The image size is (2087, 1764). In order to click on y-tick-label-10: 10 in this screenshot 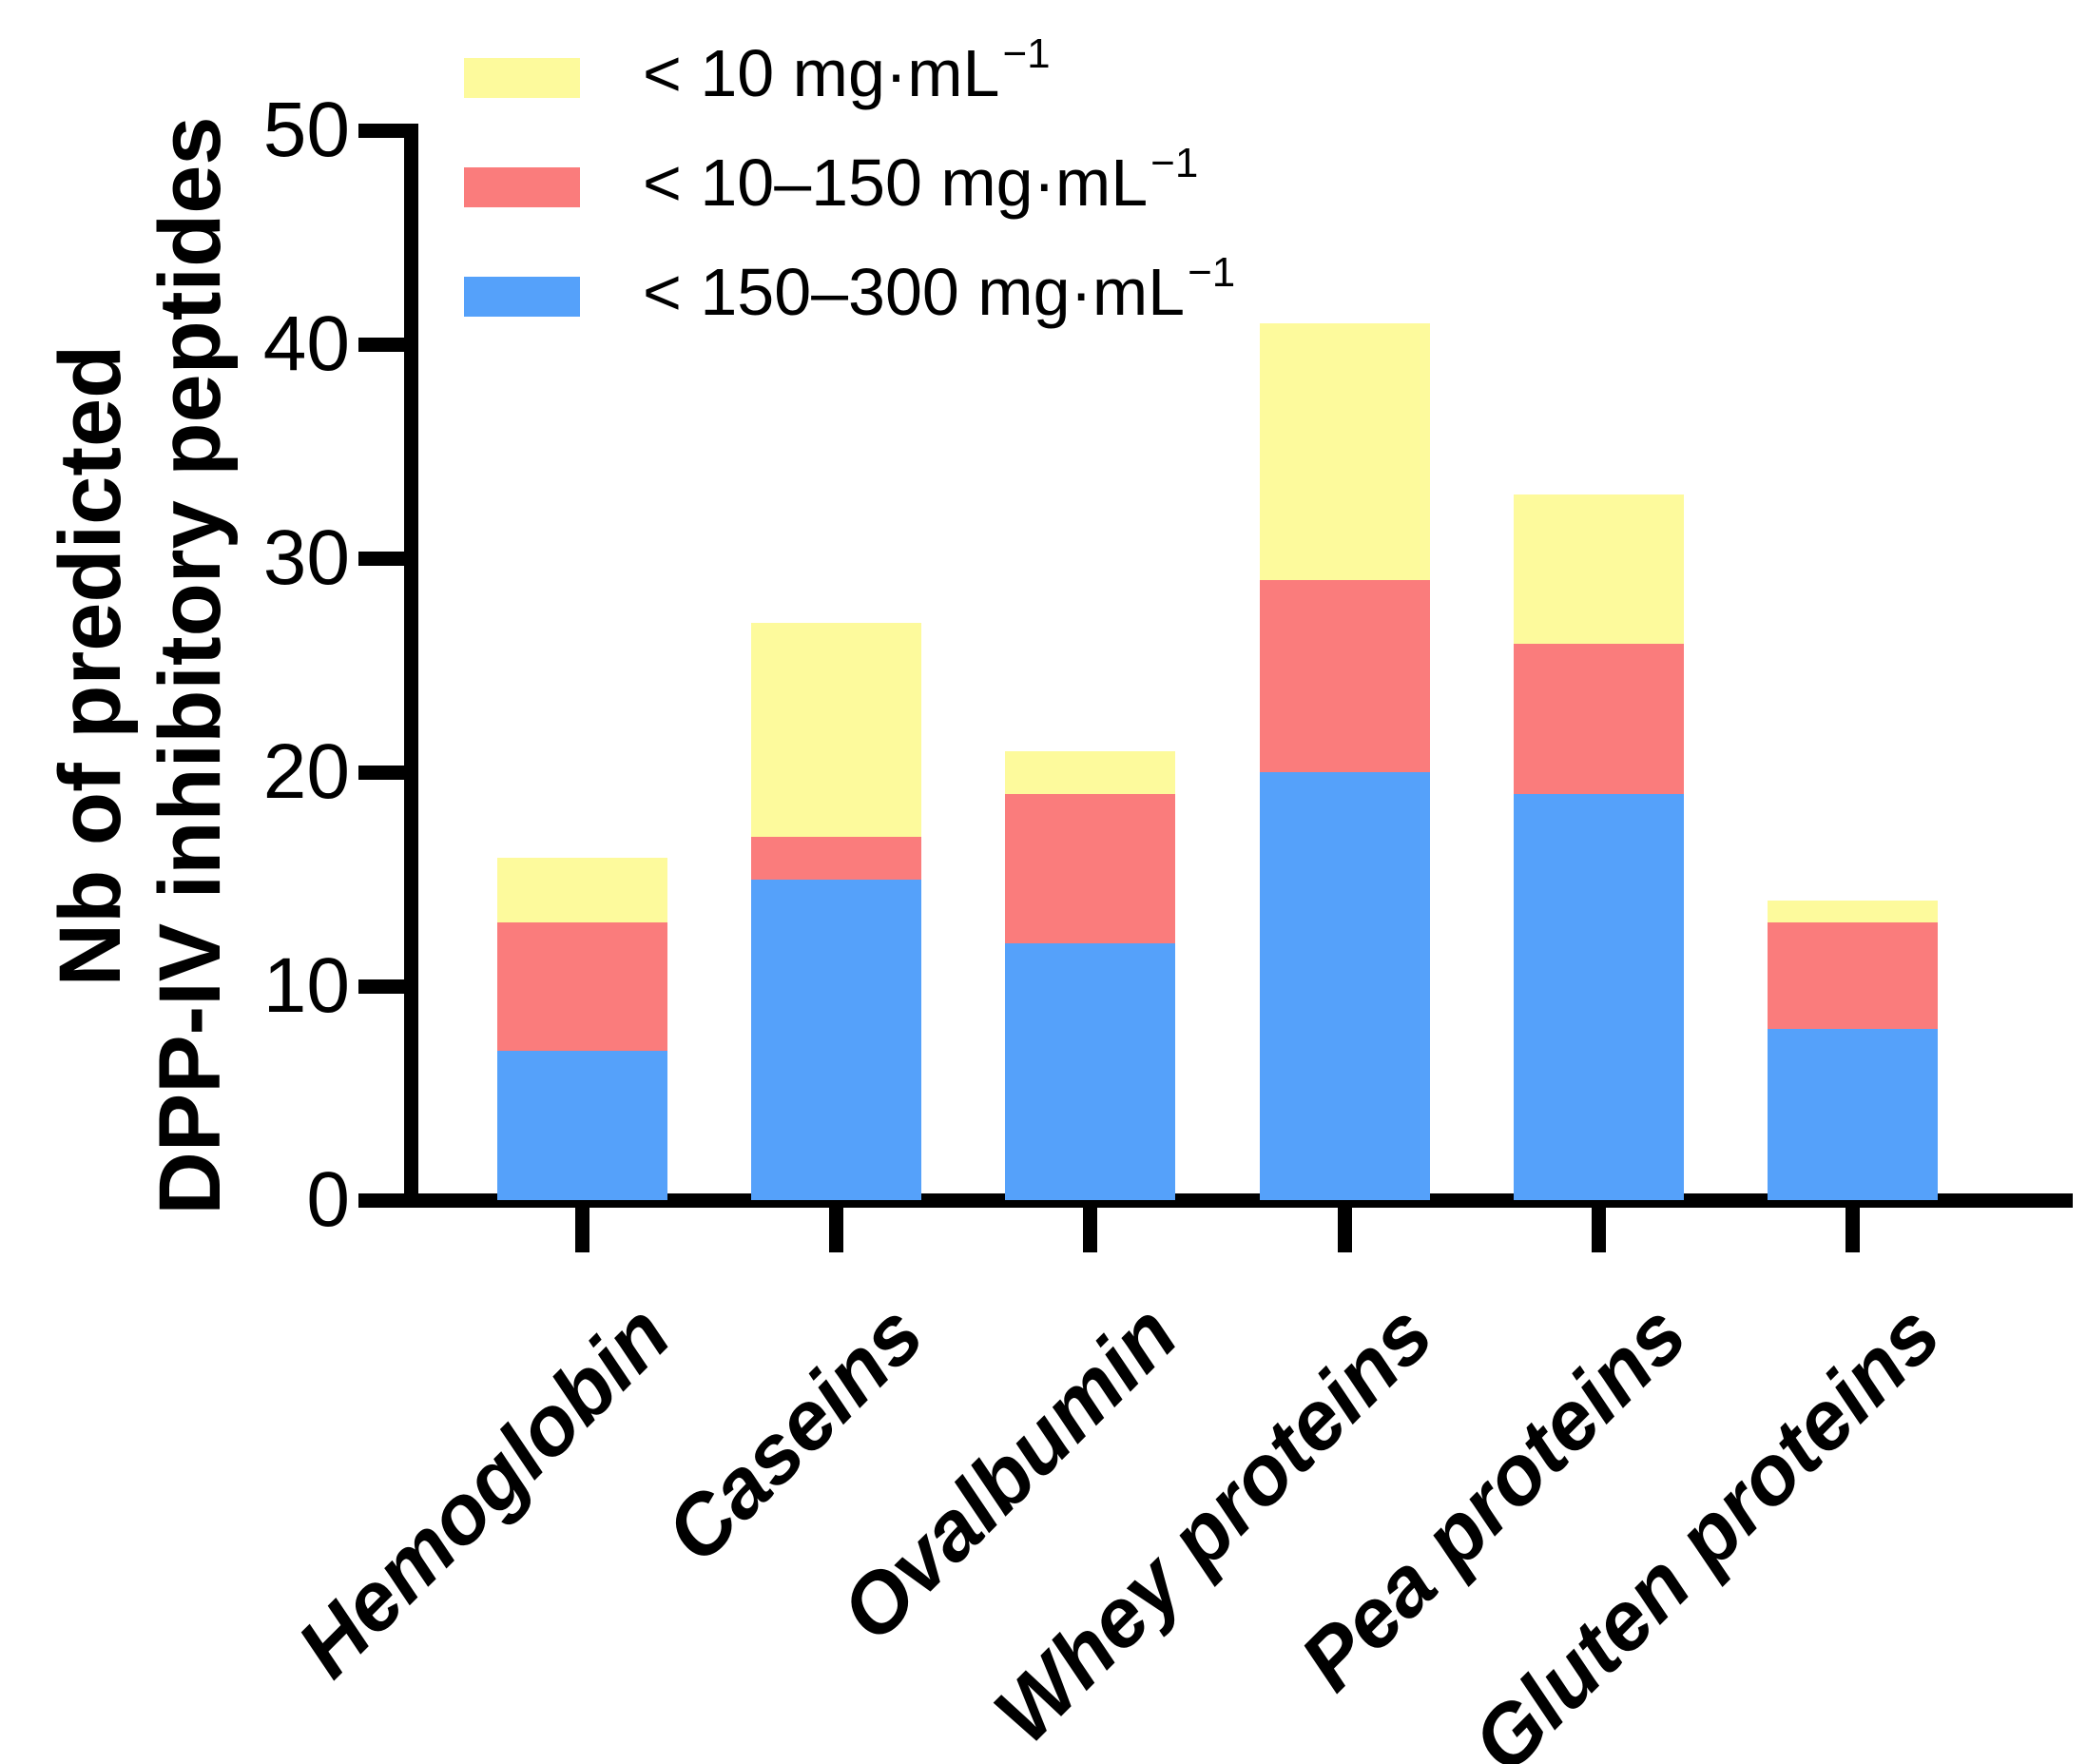, I will do `click(306, 986)`.